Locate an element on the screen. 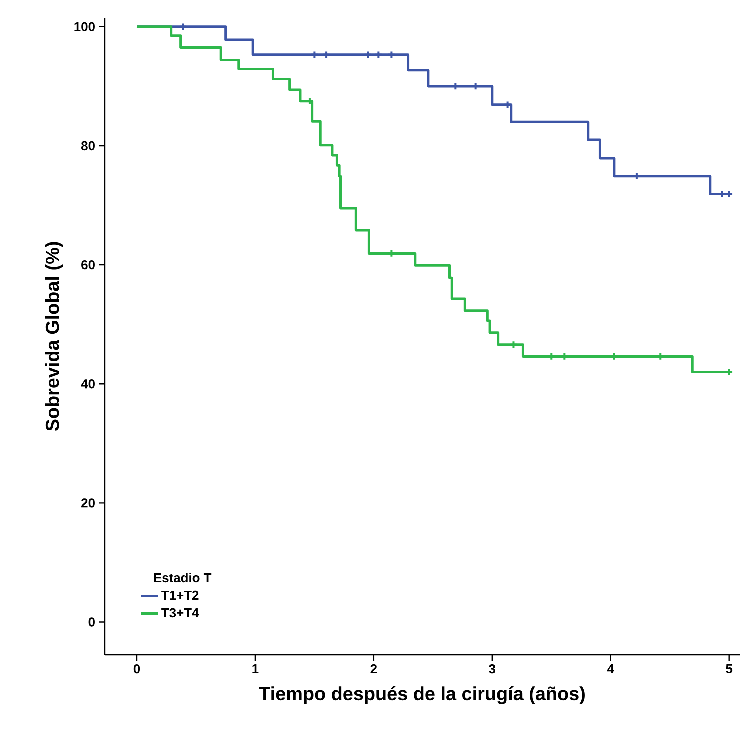 The width and height of the screenshot is (743, 746). y-tick-label: 40 is located at coordinates (88, 384).